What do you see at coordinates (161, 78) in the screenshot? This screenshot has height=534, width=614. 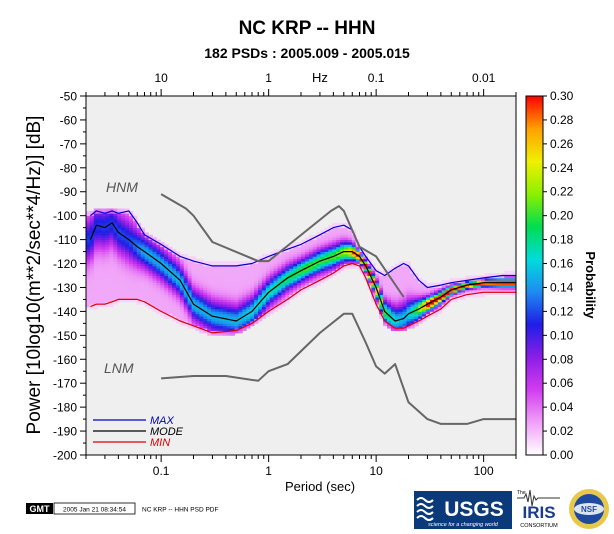 I see `x-top-tick-label: 10` at bounding box center [161, 78].